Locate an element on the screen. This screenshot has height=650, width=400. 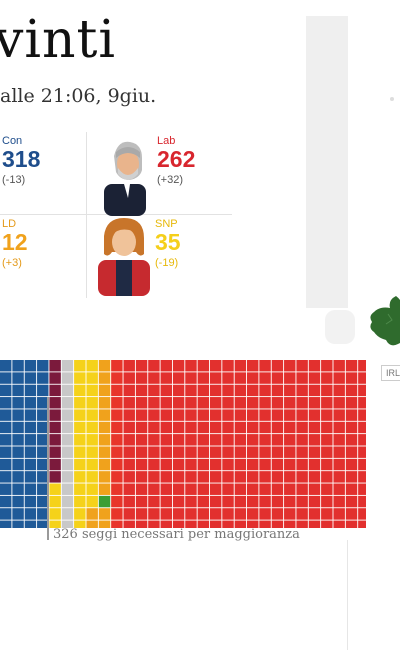
snp-leader-avatar is located at coordinates (124, 257).